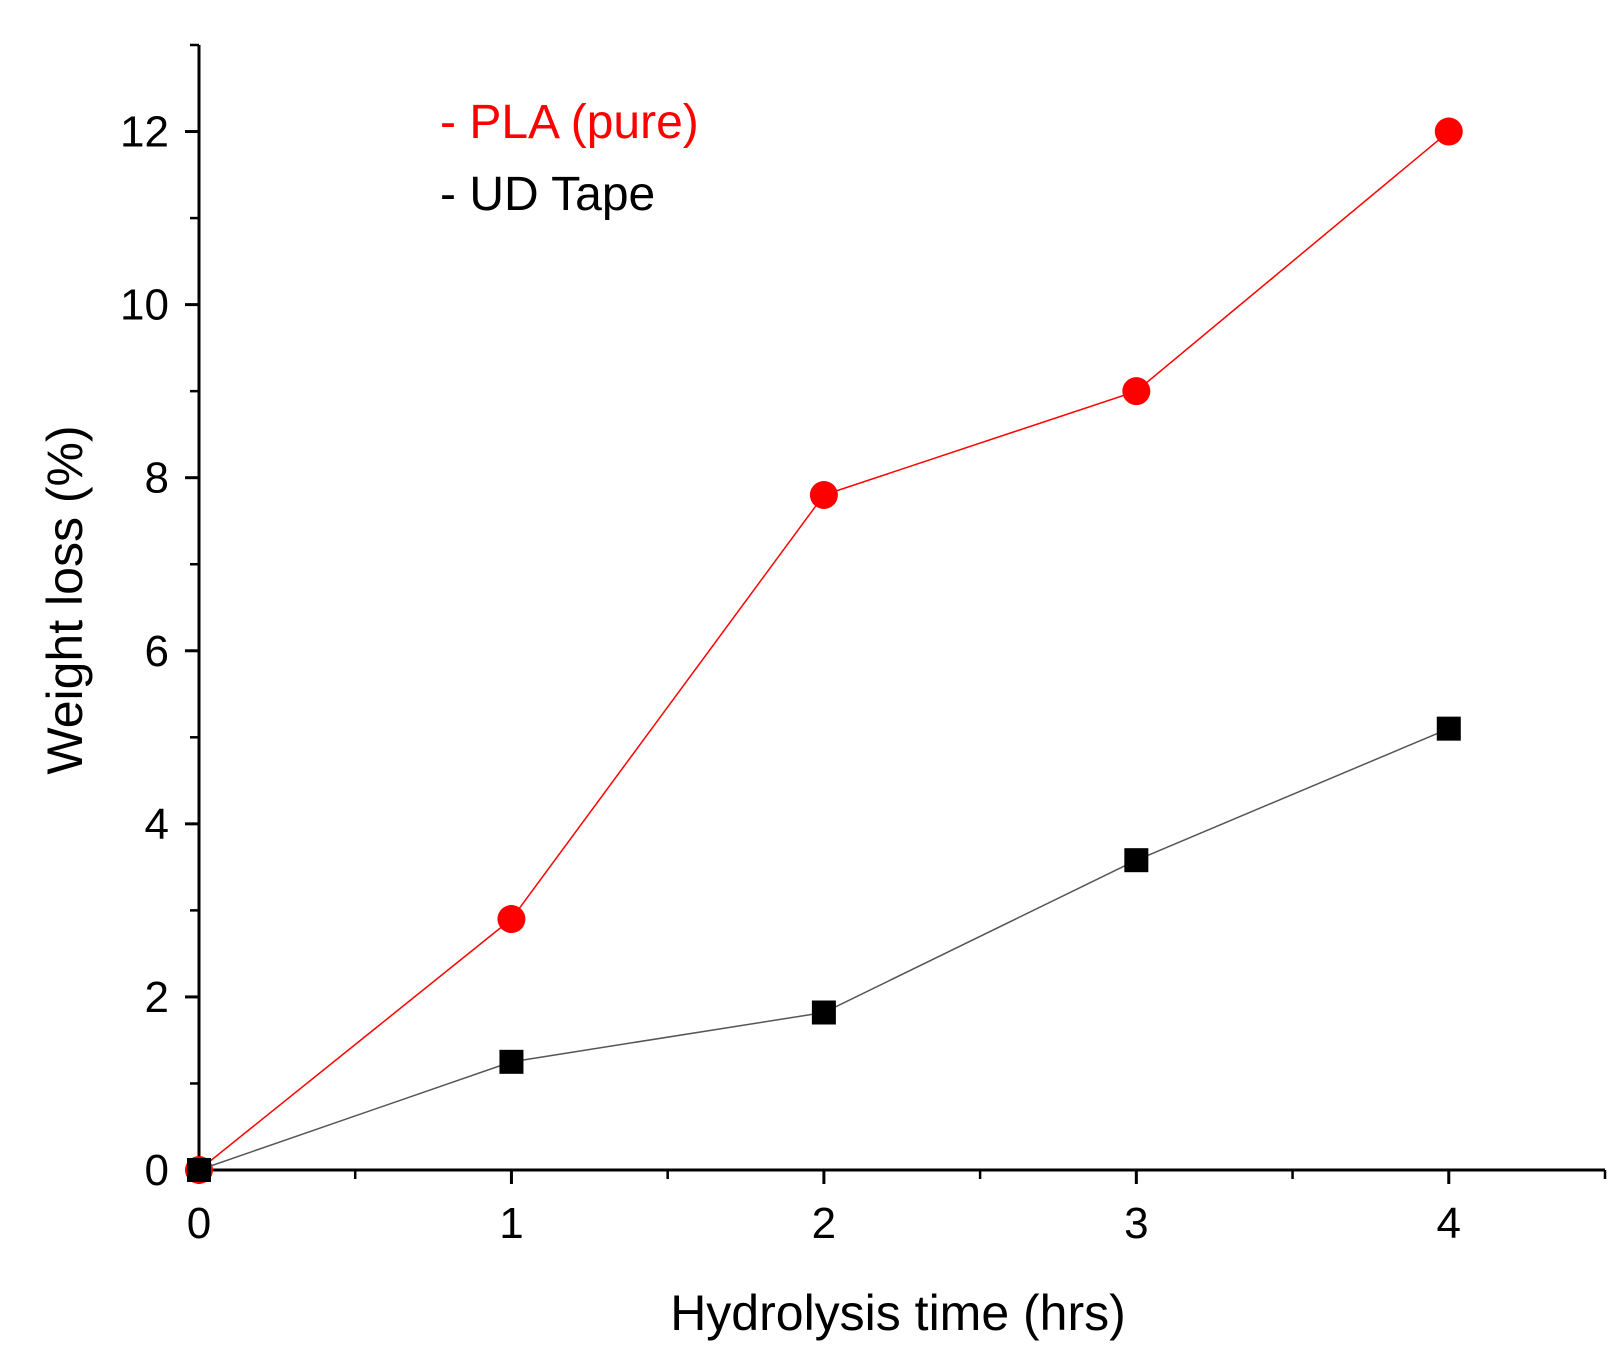  Describe the element at coordinates (569, 158) in the screenshot. I see `legend: - PLA (pure) - UD Tape` at that location.